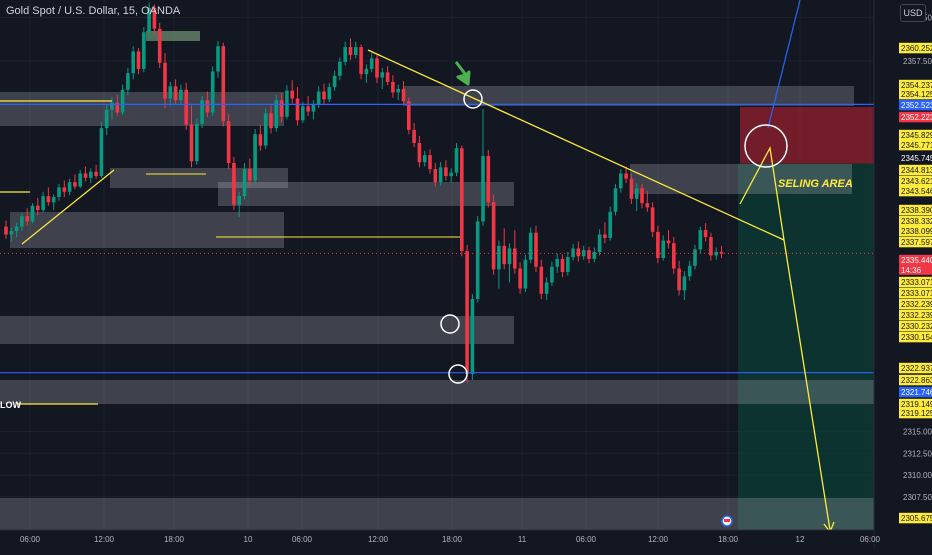  What do you see at coordinates (916, 117) in the screenshot?
I see `price-label-value: 2352.223` at bounding box center [916, 117].